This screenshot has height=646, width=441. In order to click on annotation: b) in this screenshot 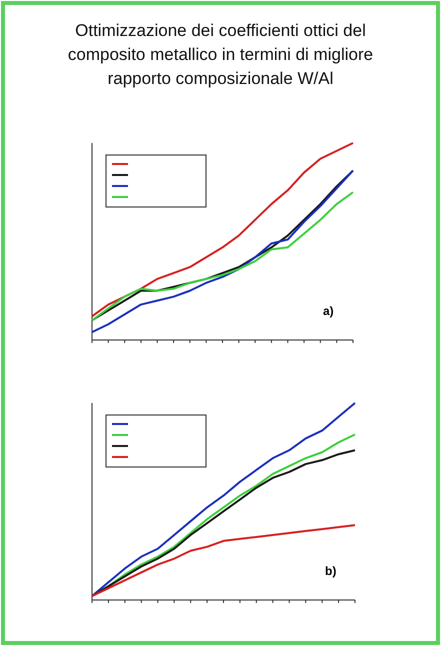, I will do `click(330, 571)`.